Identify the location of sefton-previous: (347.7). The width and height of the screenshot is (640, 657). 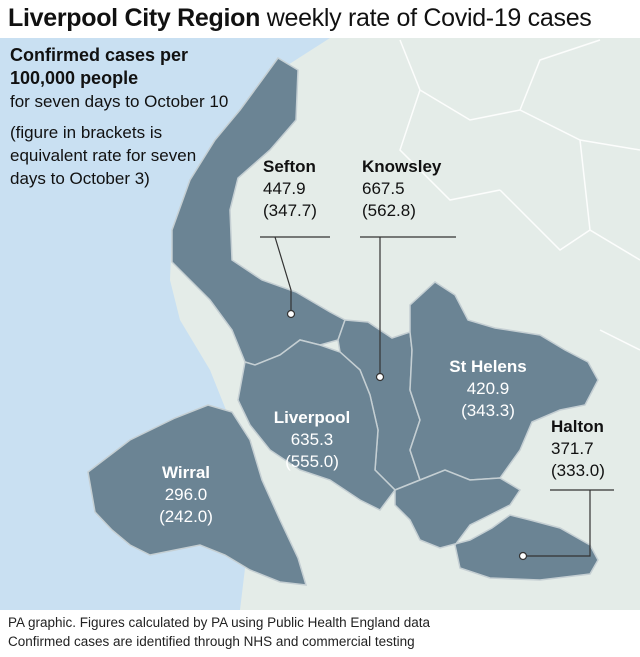
(290, 210).